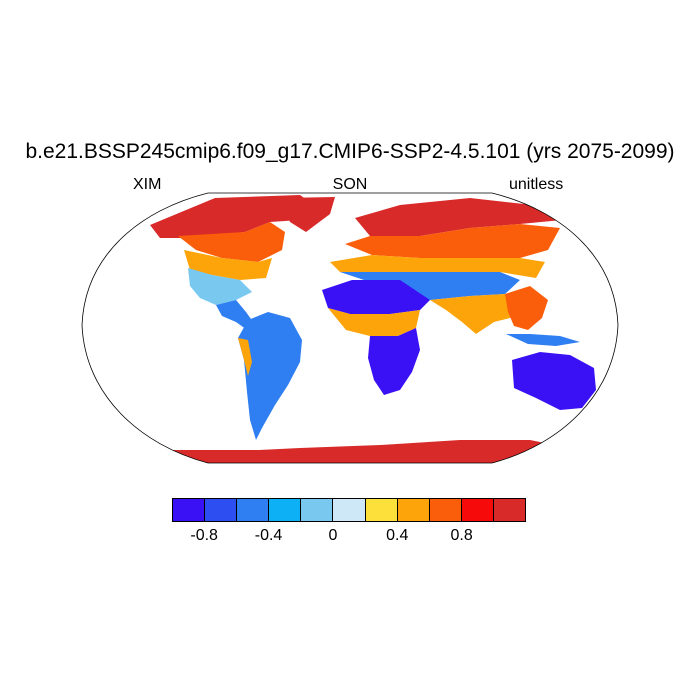 The width and height of the screenshot is (700, 700). What do you see at coordinates (204, 535) in the screenshot?
I see `colorbar-tick-label: -0.8` at bounding box center [204, 535].